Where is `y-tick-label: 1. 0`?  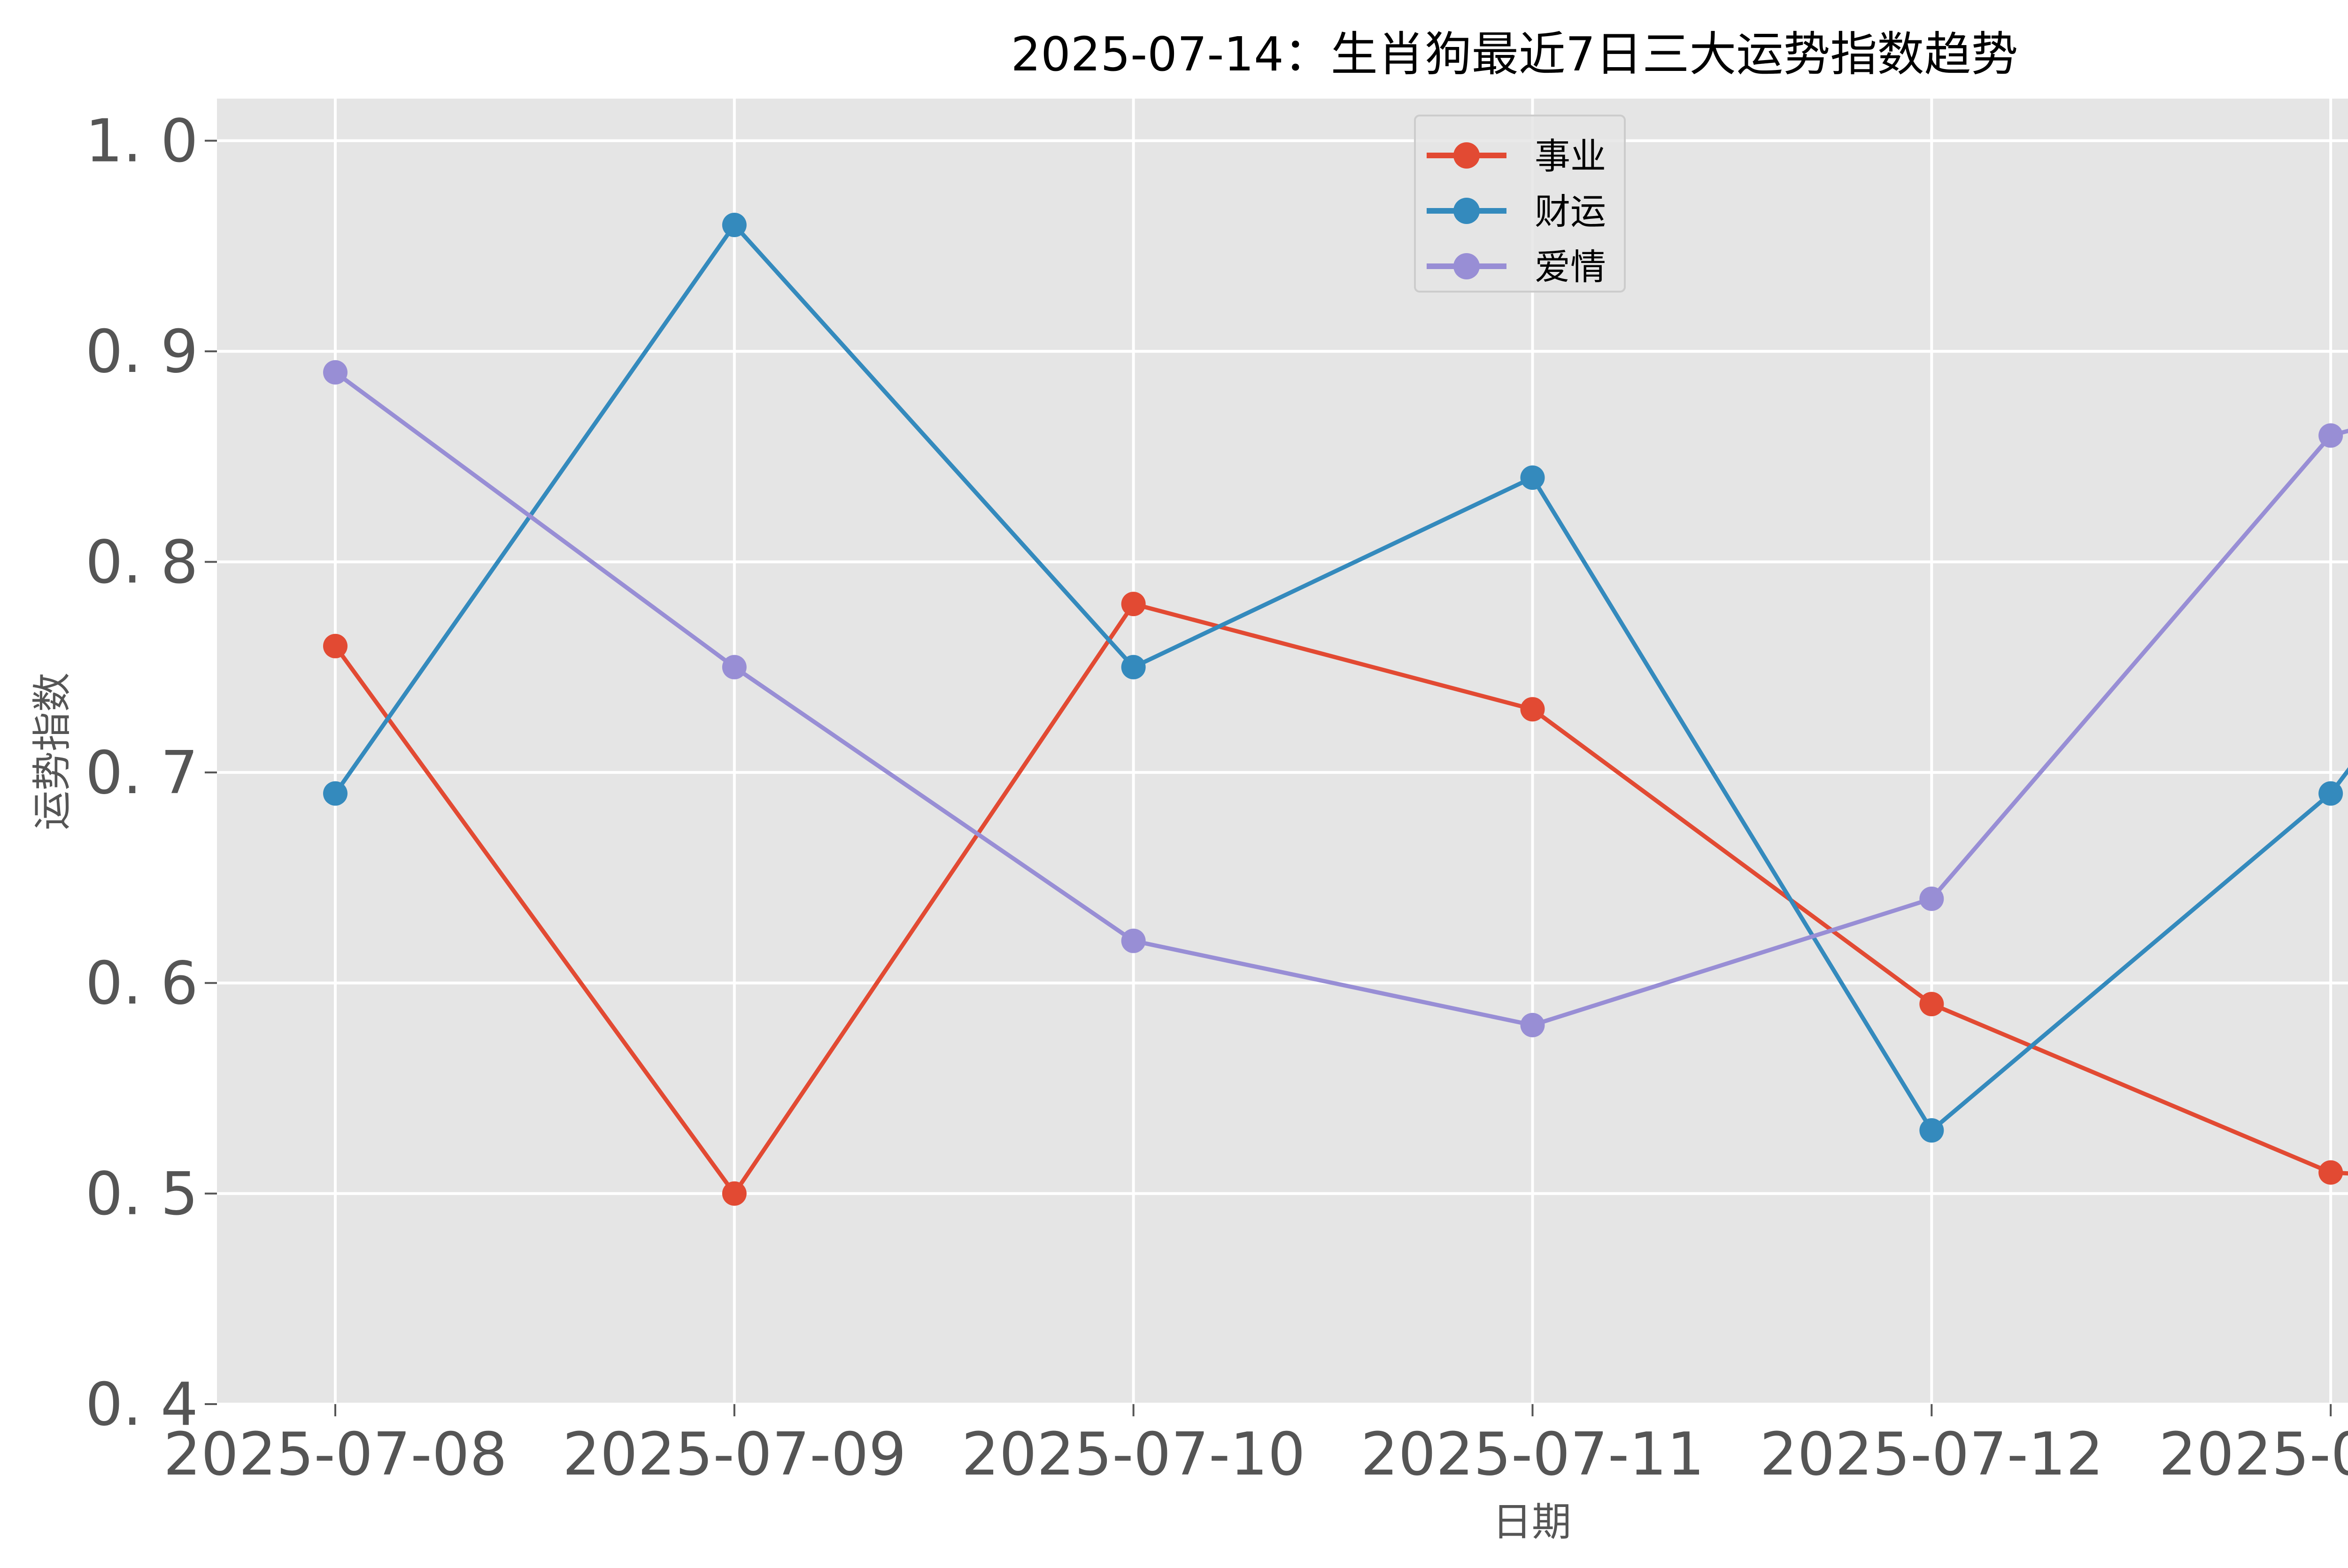 y-tick-label: 1. 0 is located at coordinates (142, 141).